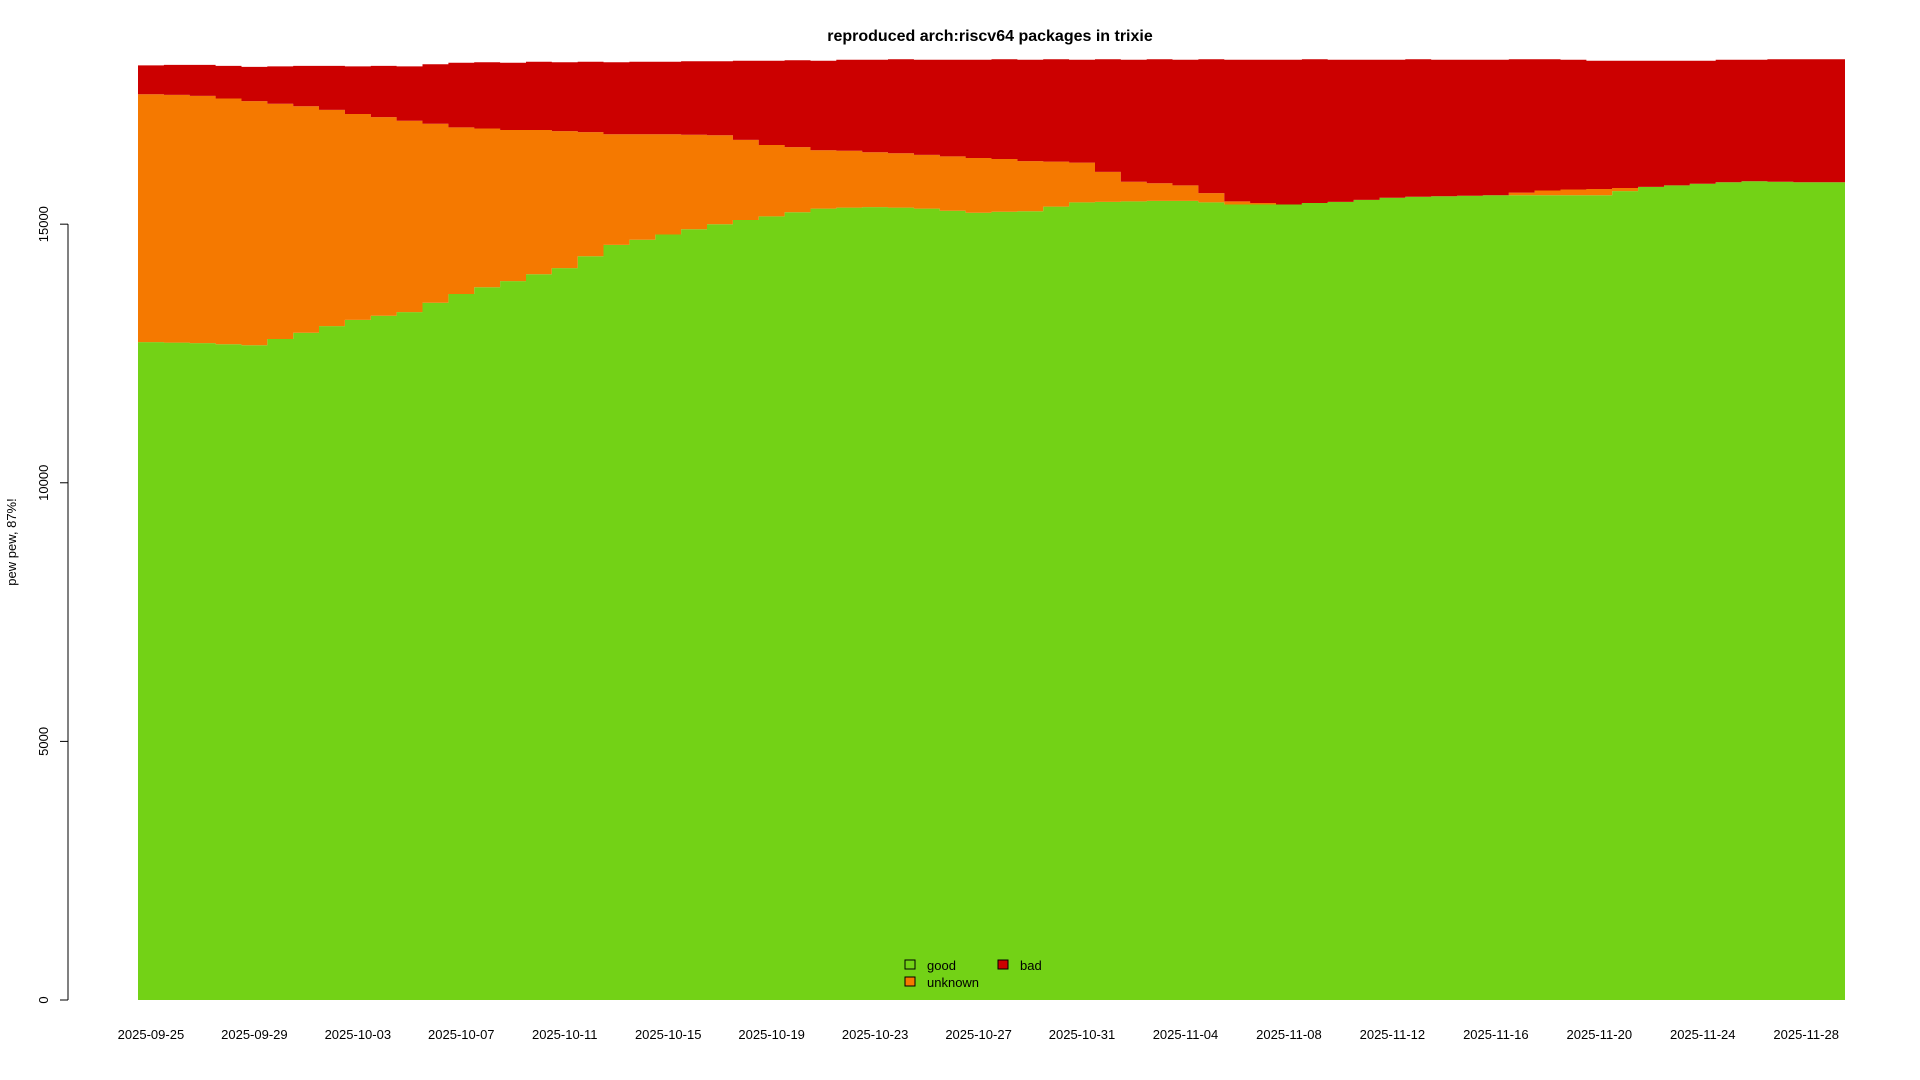 The width and height of the screenshot is (1920, 1080). What do you see at coordinates (565, 1034) in the screenshot?
I see `x-tick-label: 2025-10-11` at bounding box center [565, 1034].